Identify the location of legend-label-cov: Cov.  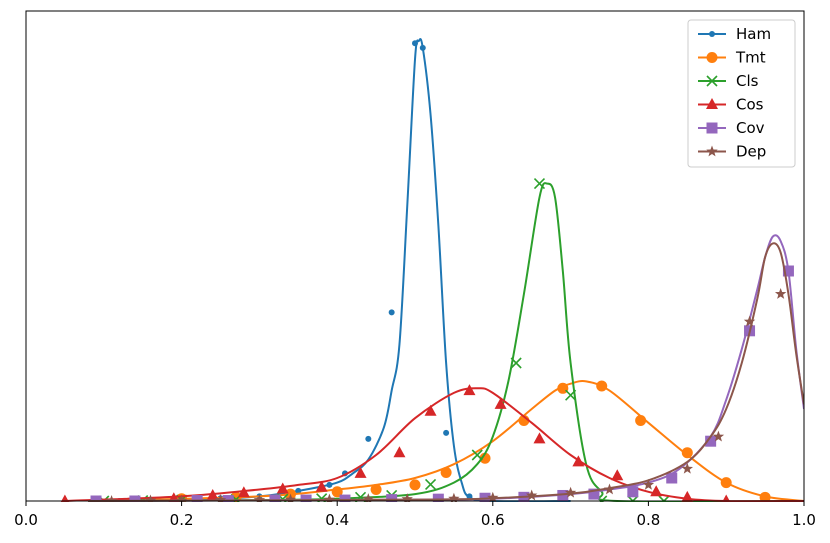
(750, 128).